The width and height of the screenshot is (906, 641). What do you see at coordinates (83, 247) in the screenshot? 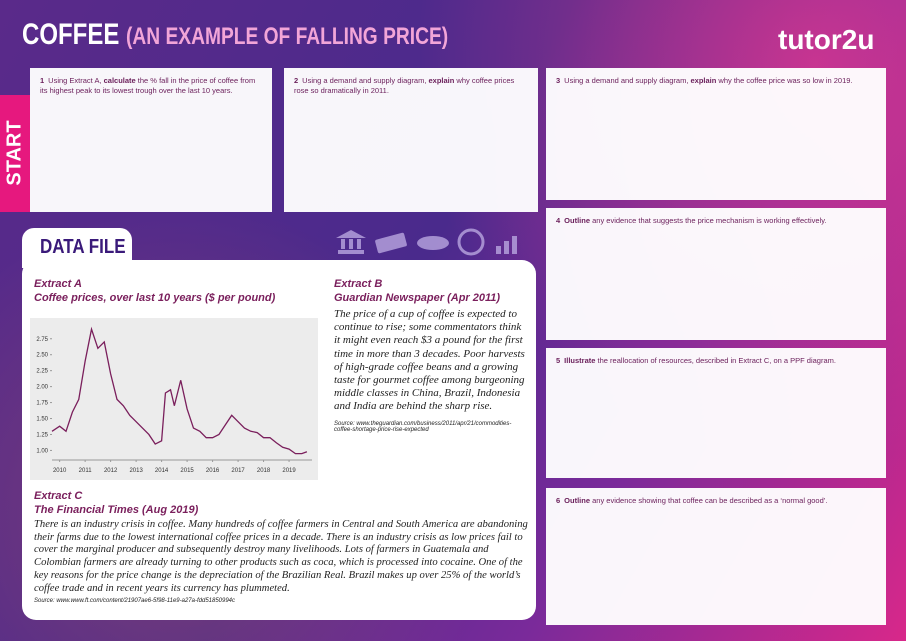
I see `data-file-label: DATA FILE` at bounding box center [83, 247].